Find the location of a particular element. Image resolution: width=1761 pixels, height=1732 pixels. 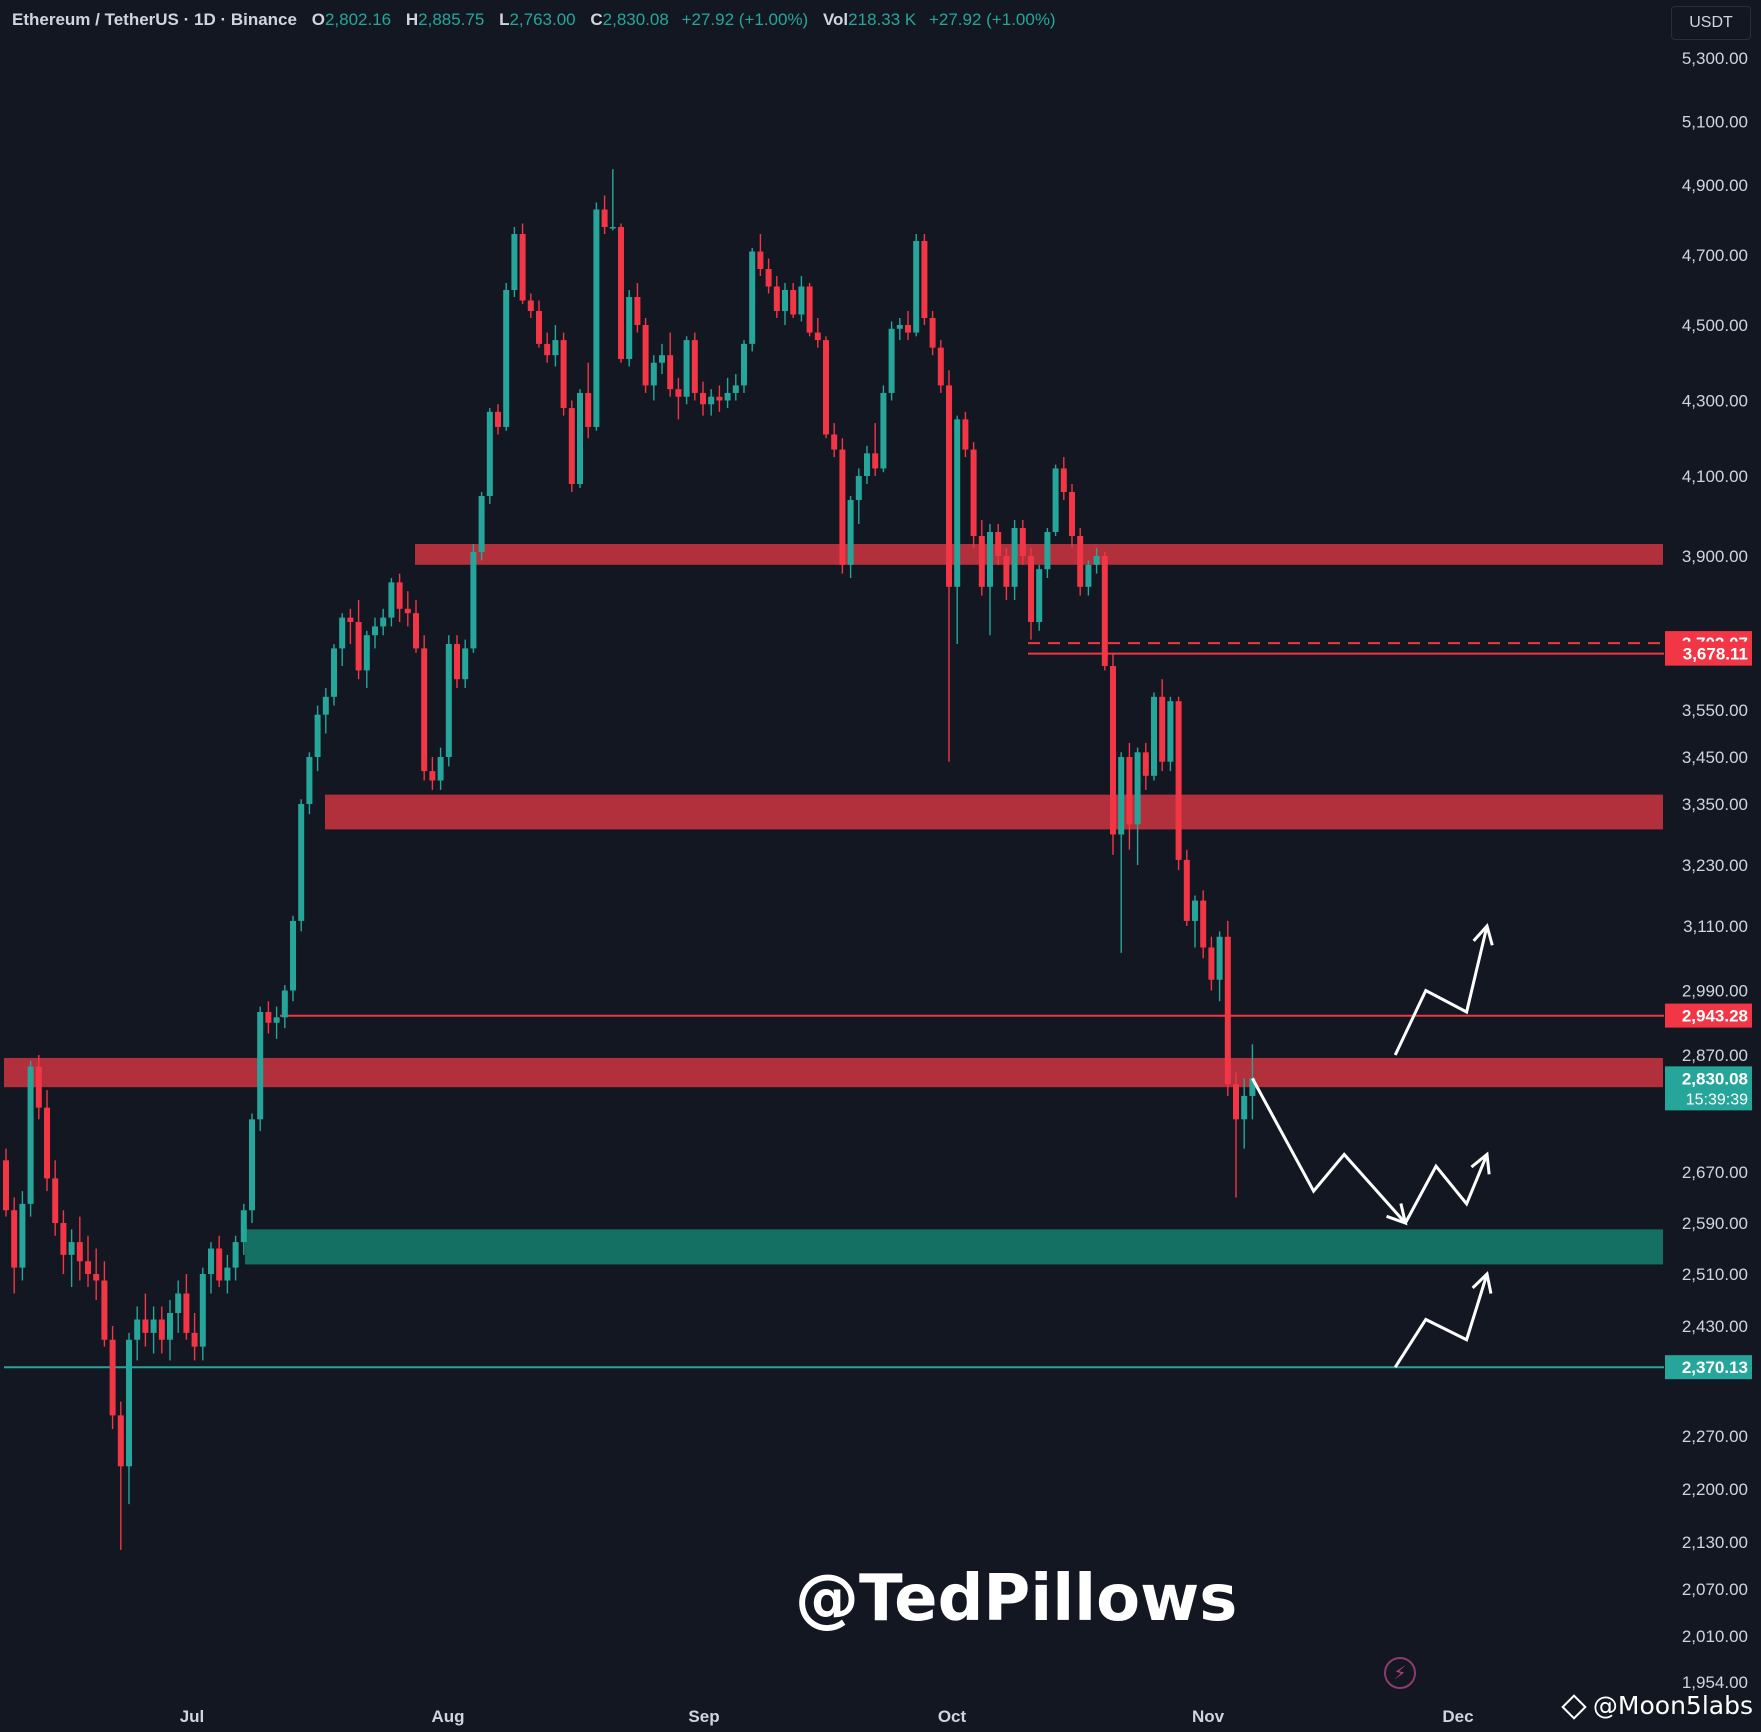

x-tick-label: Oct is located at coordinates (952, 1716).